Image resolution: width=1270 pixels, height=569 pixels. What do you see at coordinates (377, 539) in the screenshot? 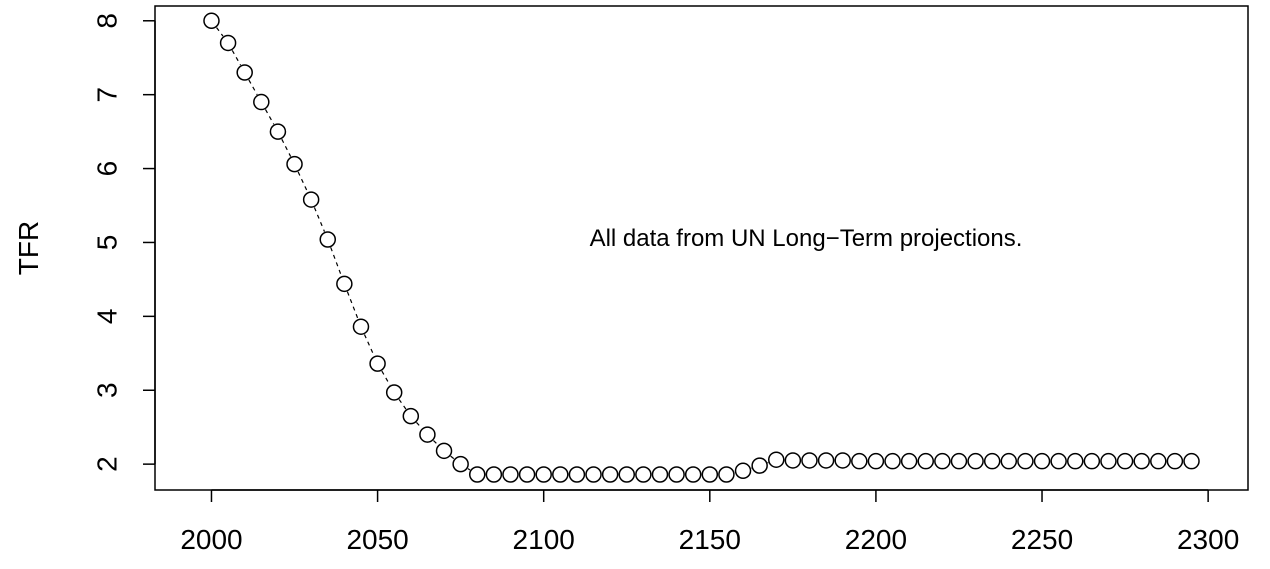
I see `x-tick-label: 2050` at bounding box center [377, 539].